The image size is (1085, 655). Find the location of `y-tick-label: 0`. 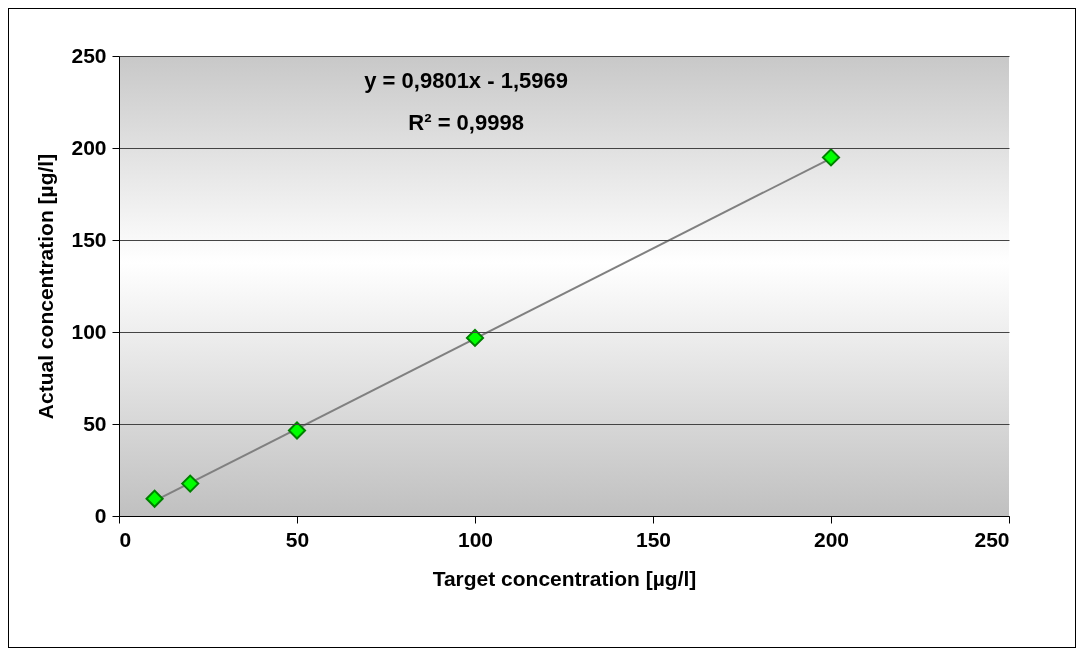

y-tick-label: 0 is located at coordinates (100, 515).